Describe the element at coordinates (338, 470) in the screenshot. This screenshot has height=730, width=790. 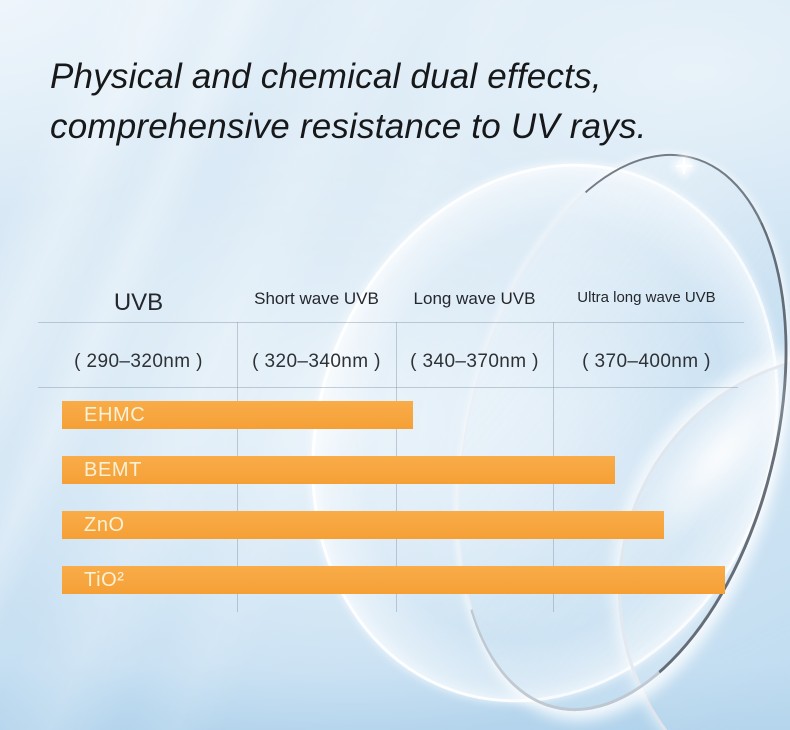
I see `bar-bemt: BEMT` at that location.